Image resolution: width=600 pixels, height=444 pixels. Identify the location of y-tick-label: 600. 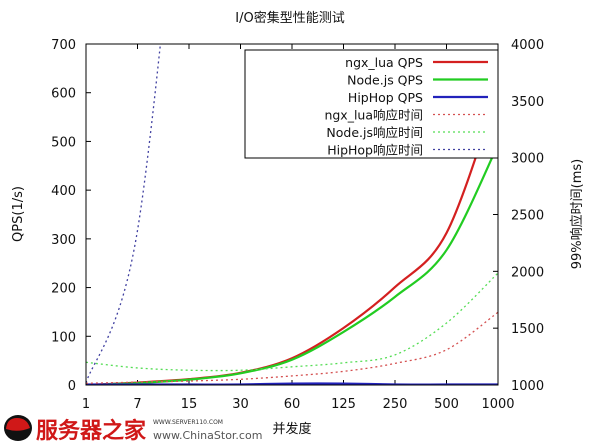
(63, 94).